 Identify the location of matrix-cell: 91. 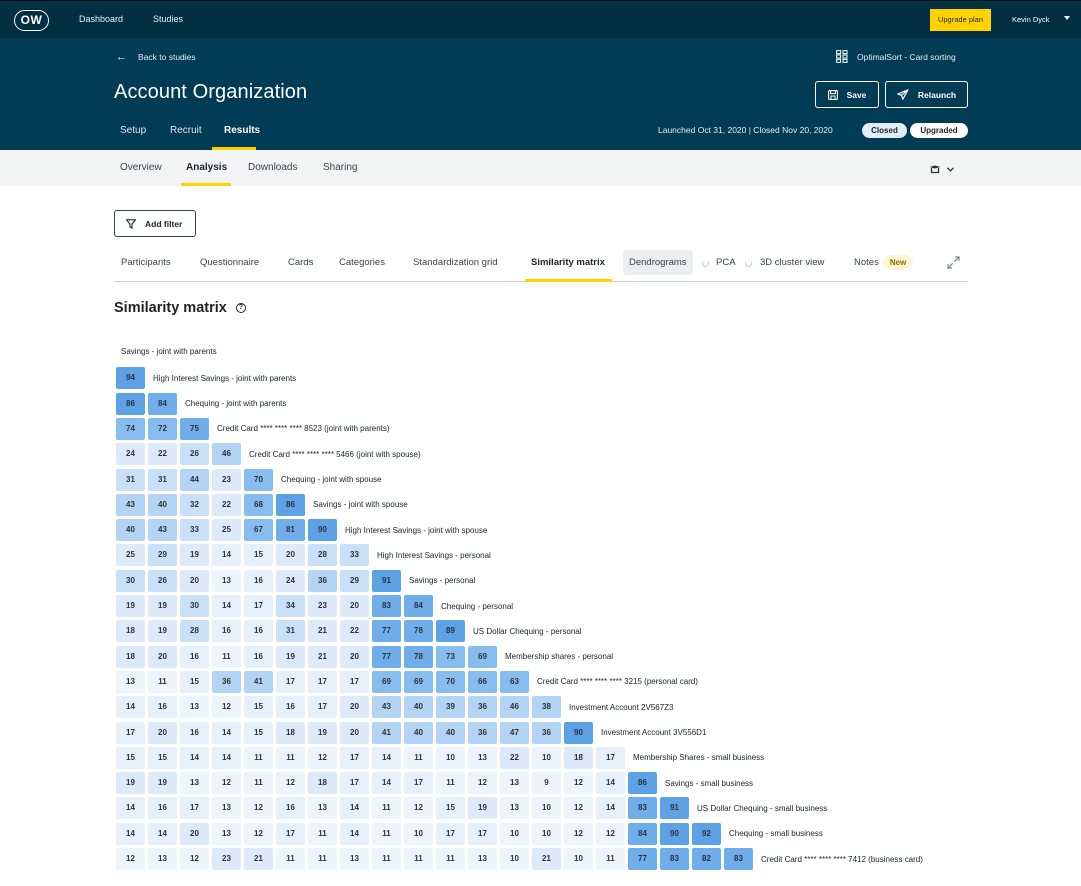
(386, 580).